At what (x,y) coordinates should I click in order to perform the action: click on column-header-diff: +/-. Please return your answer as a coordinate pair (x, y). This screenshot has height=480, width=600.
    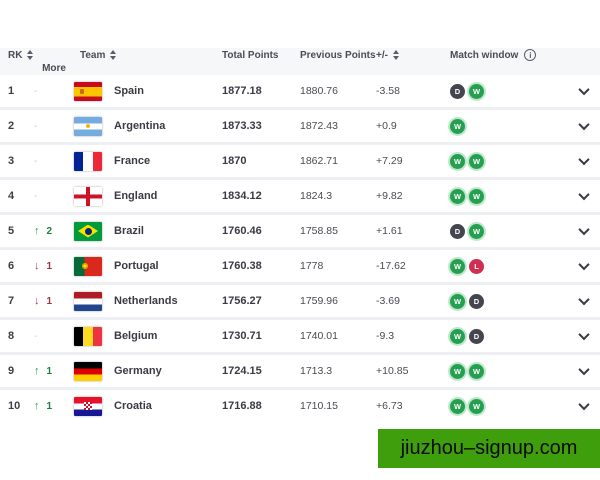
    Looking at the image, I should click on (412, 55).